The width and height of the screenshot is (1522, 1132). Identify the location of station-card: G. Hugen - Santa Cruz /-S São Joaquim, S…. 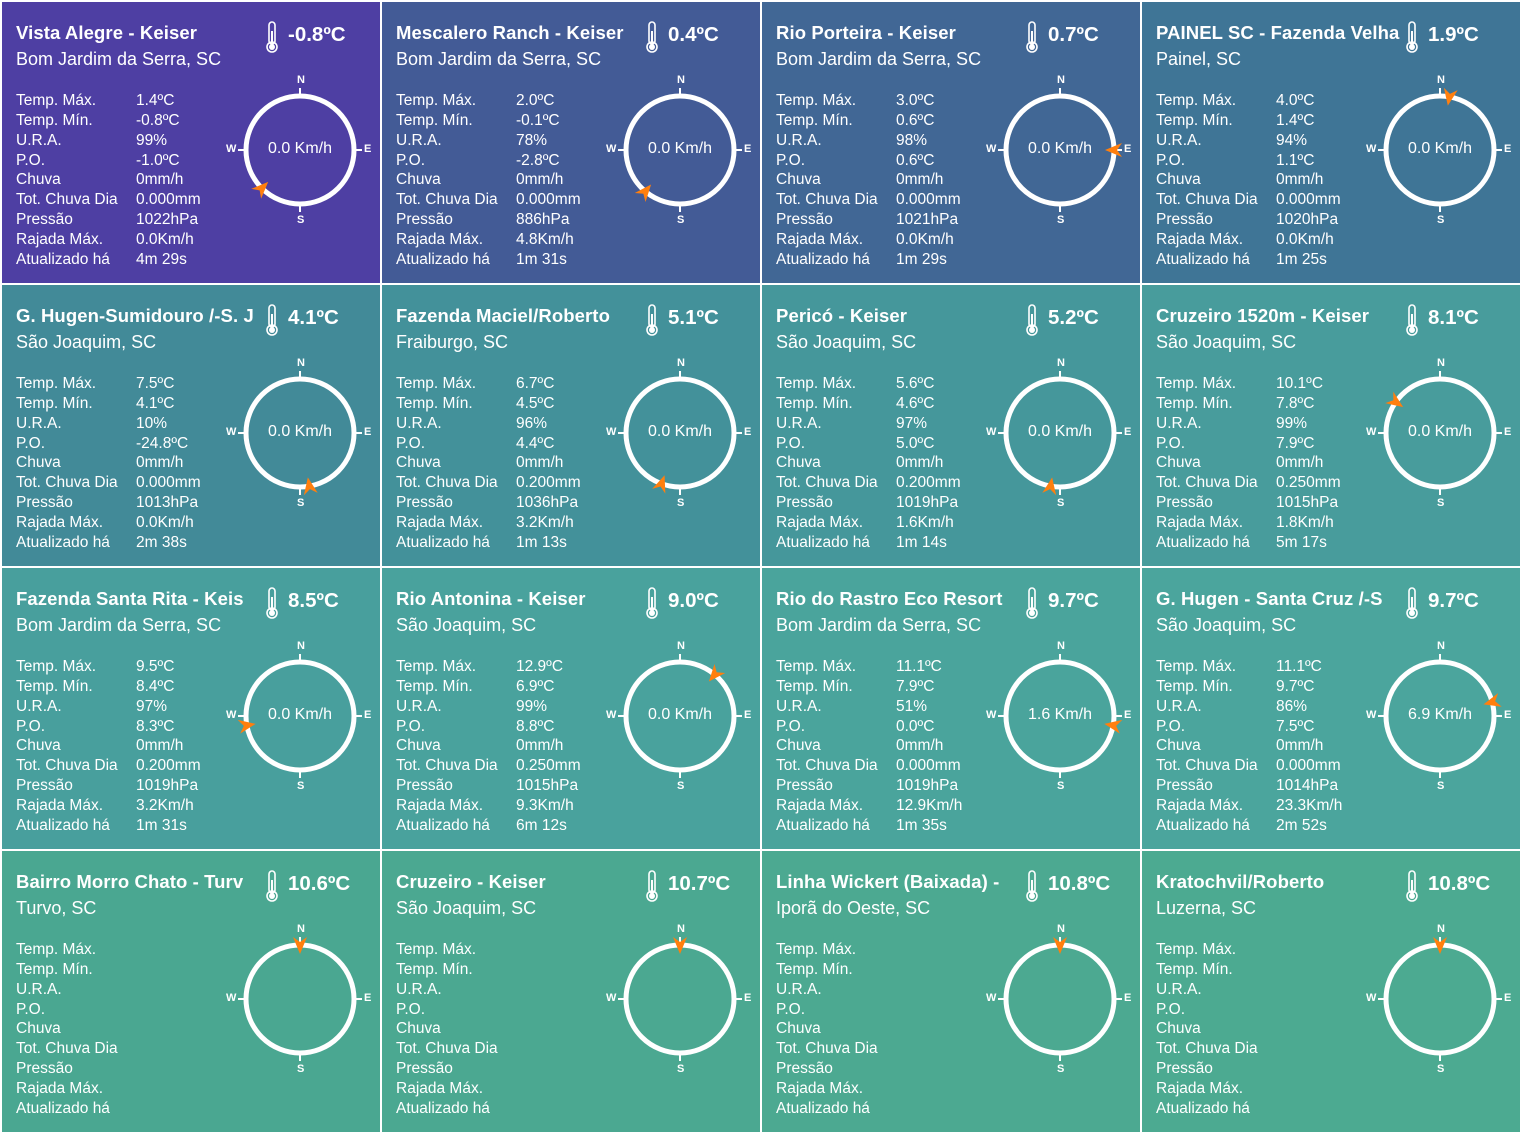
(1331, 708).